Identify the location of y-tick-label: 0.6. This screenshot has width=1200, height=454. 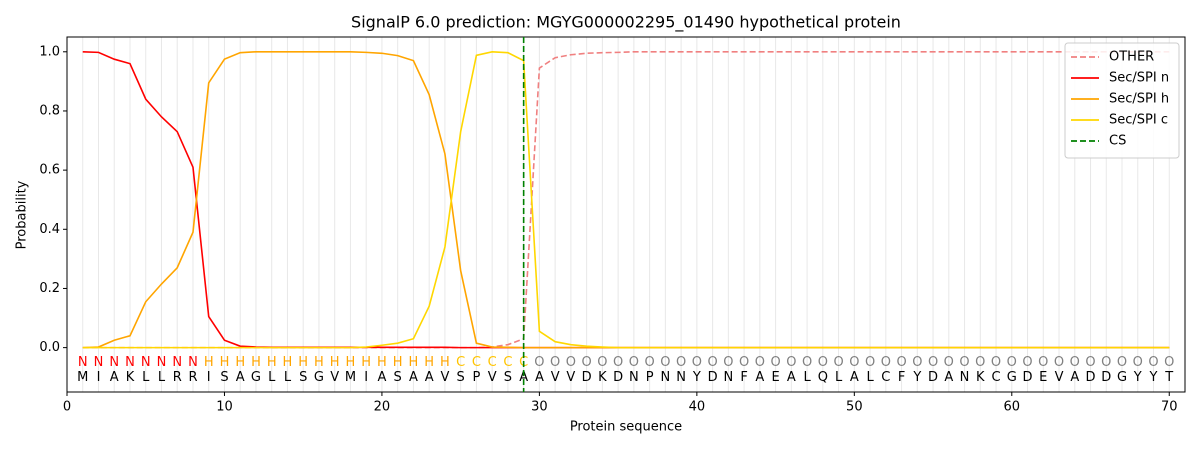
(49, 170).